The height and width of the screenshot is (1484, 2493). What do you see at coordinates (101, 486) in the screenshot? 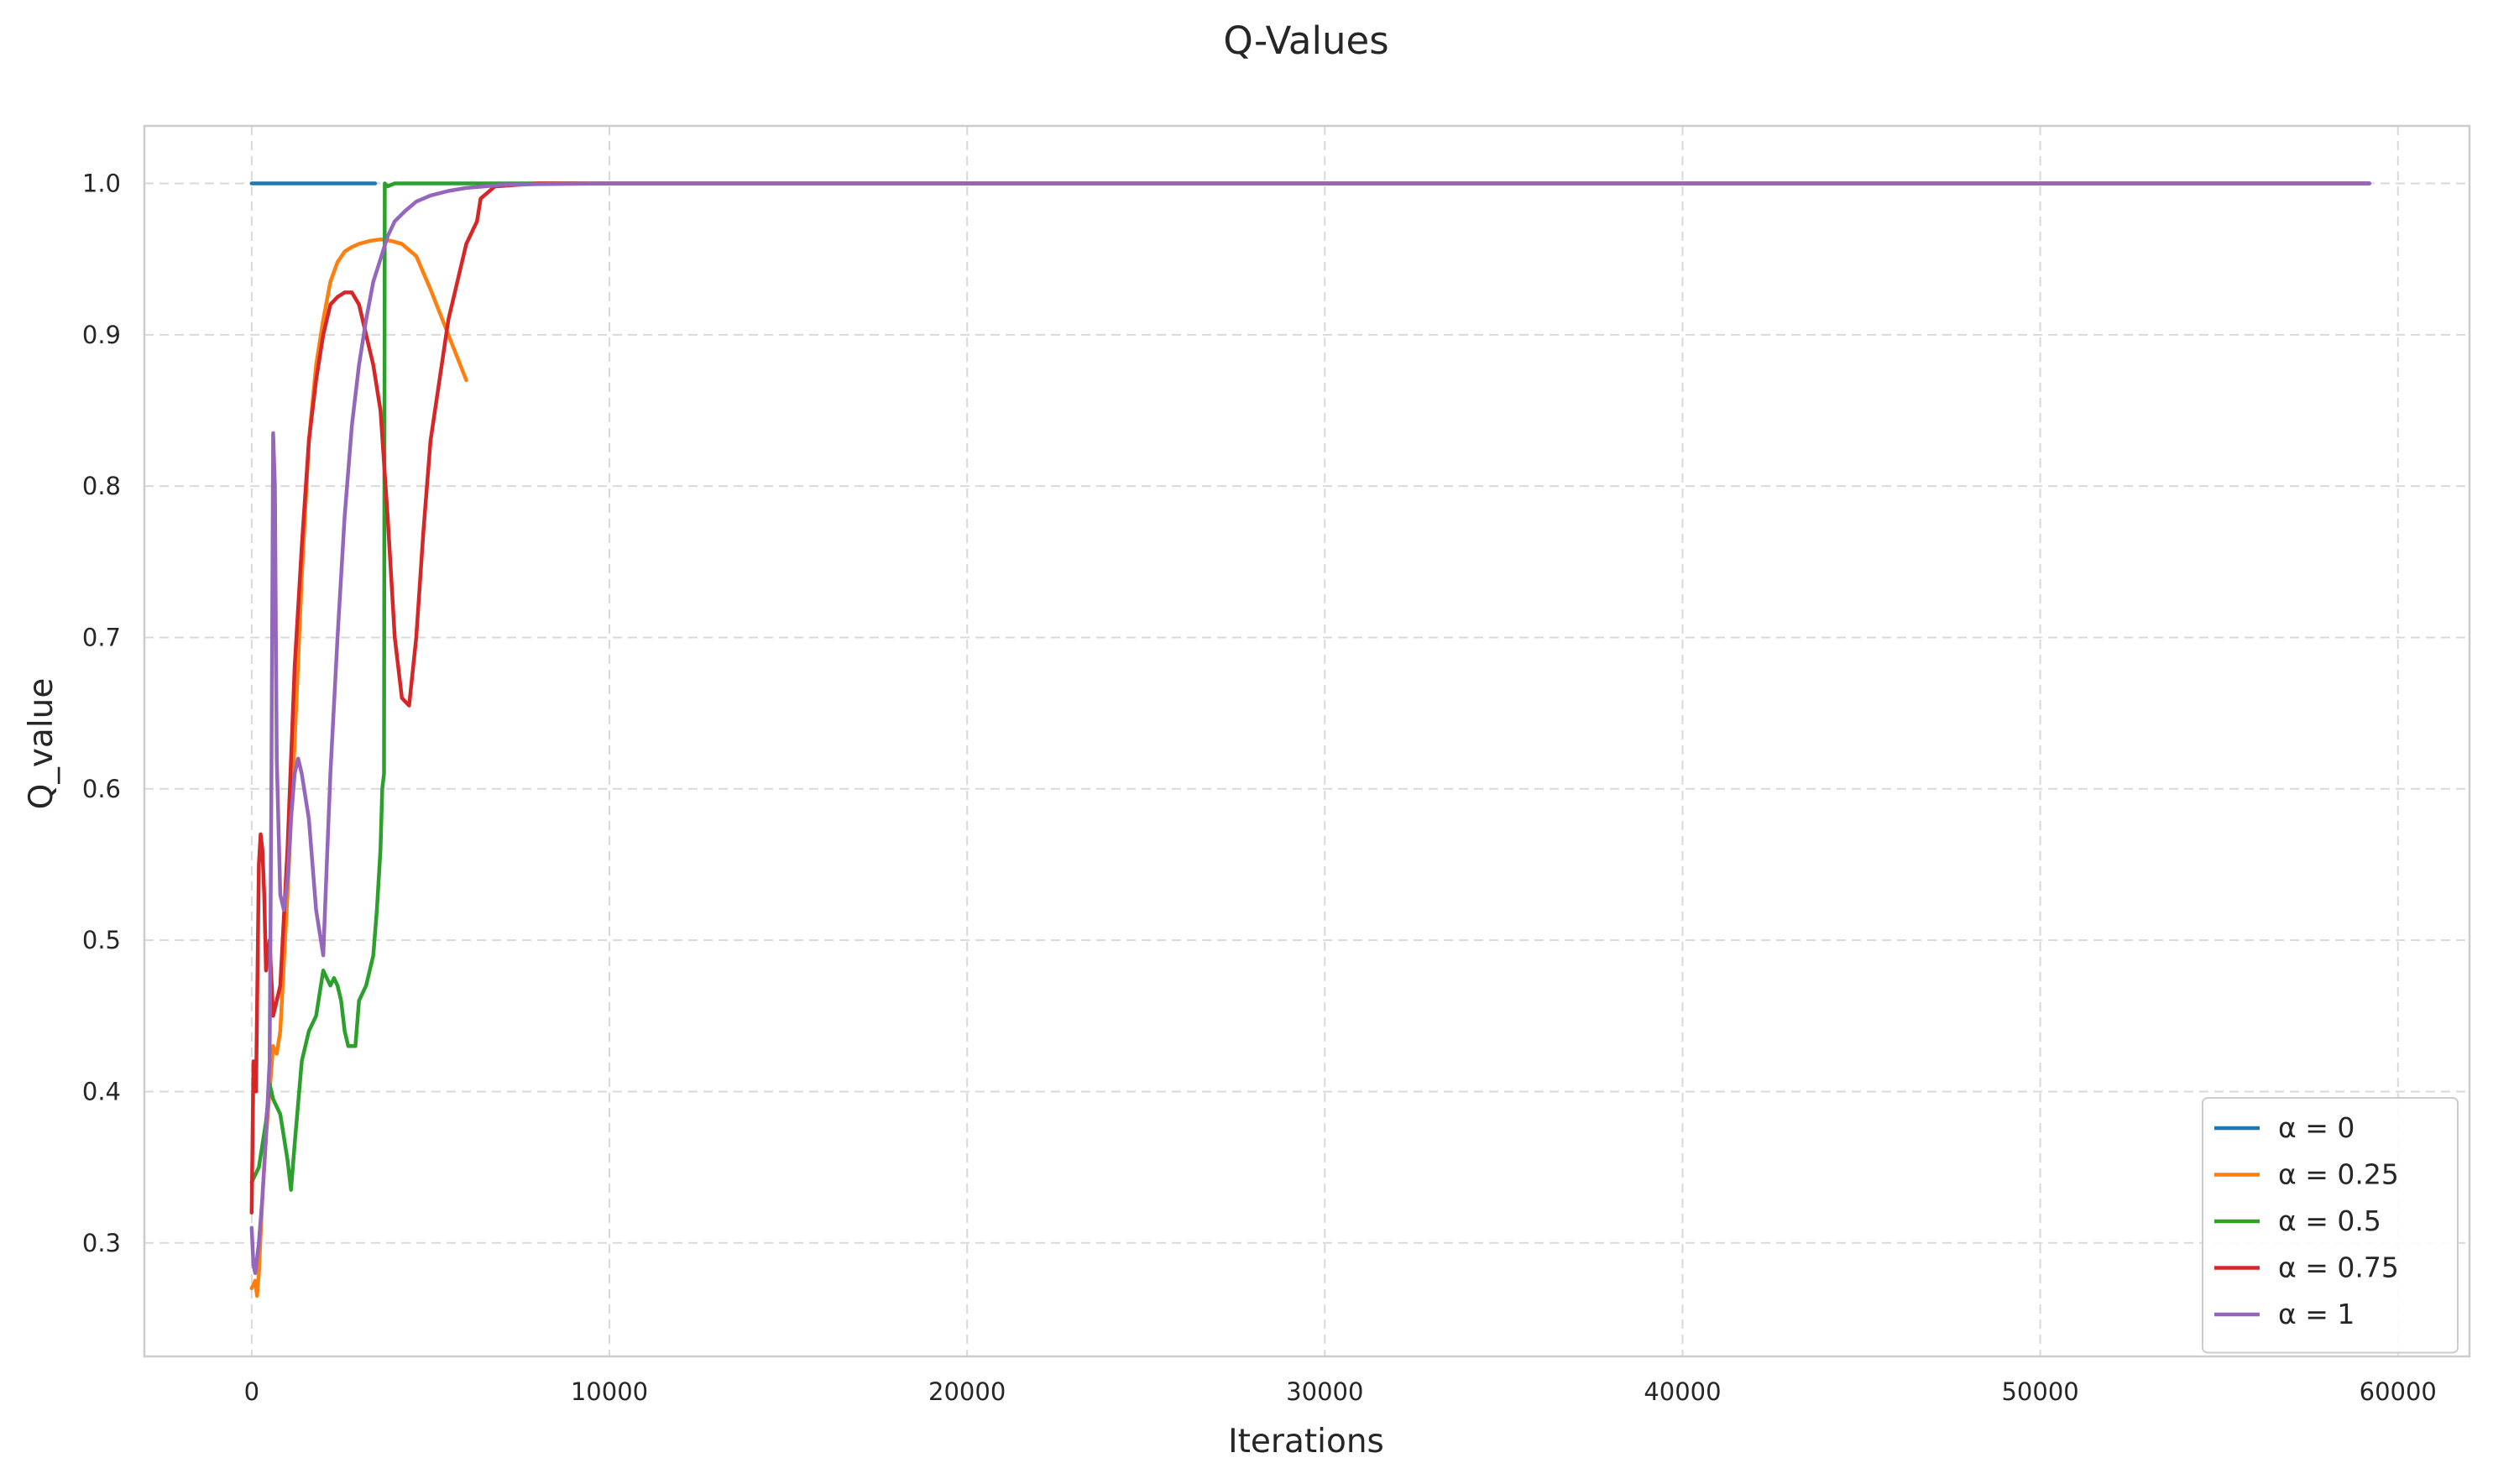
I see `y-tick-label: 0.8` at bounding box center [101, 486].